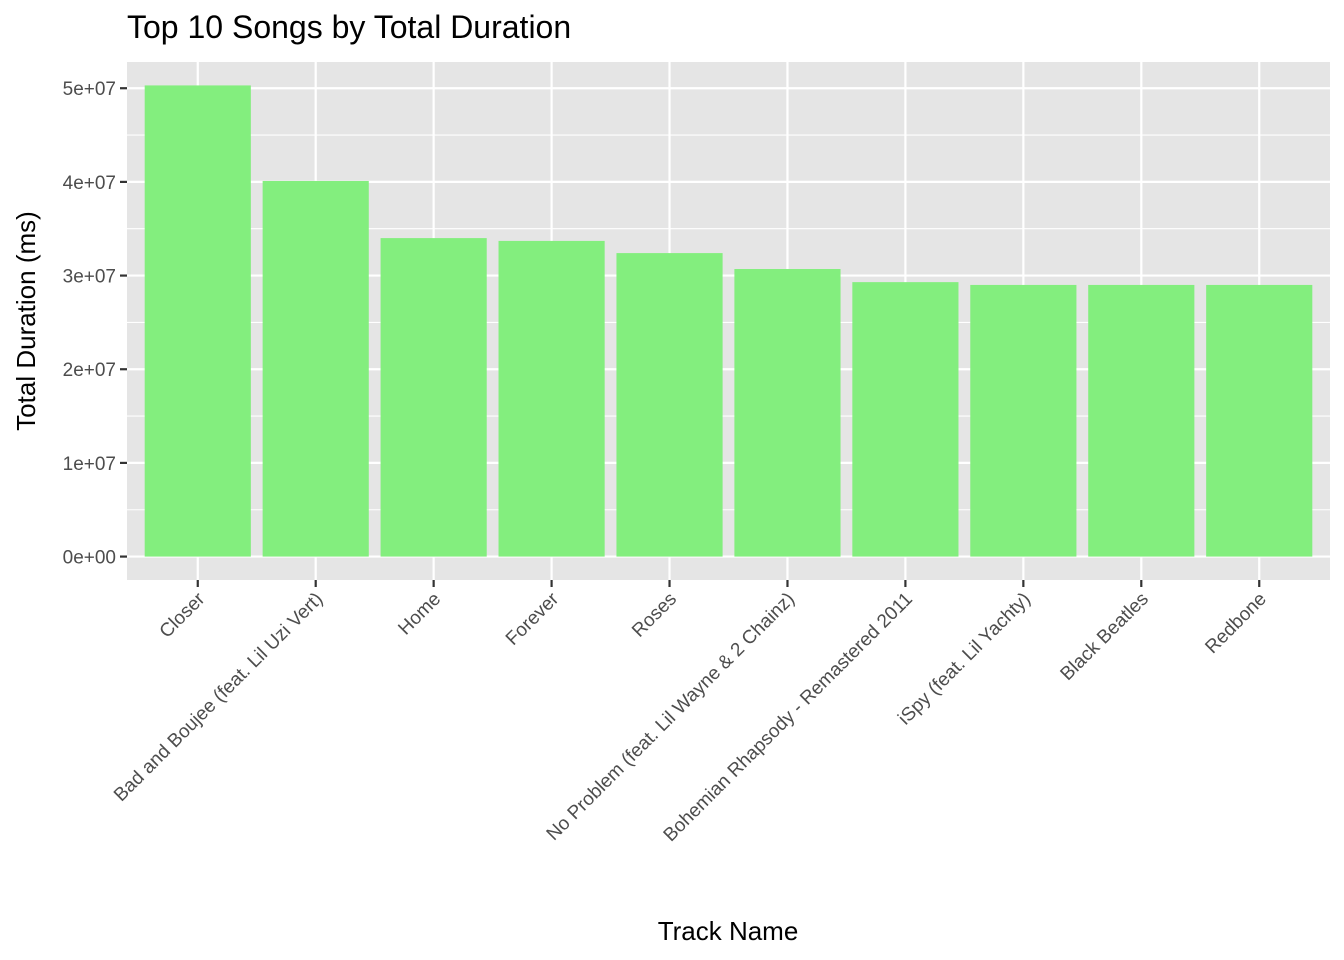  Describe the element at coordinates (1235, 623) in the screenshot. I see `x-tick-label: Redbone` at that location.